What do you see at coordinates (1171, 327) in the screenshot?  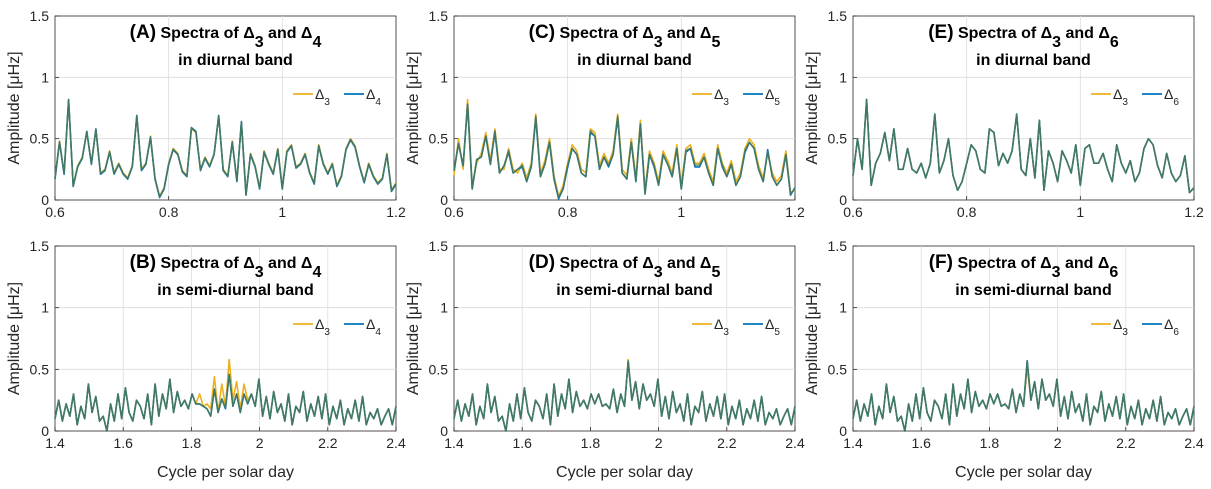 I see `legend-entry: Δ6` at bounding box center [1171, 327].